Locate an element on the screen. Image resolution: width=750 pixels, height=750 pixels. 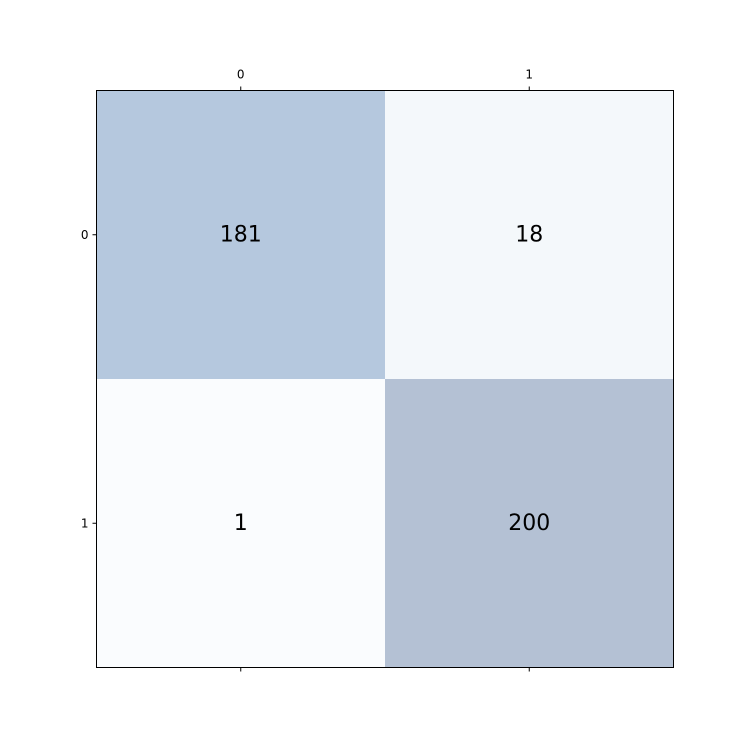
x-tick-label-0: 0 is located at coordinates (241, 75).